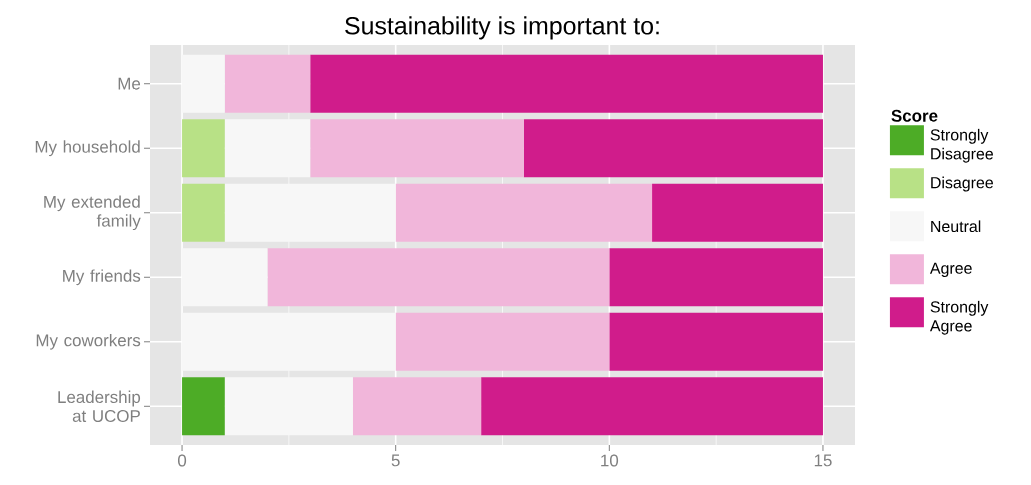  I want to click on y-tick-label: My coworkers, so click(88, 341).